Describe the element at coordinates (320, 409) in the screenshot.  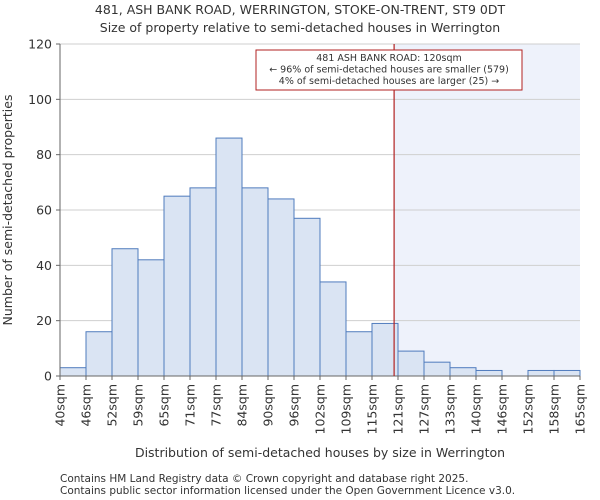
I see `x-tick-label: 102sqm` at that location.